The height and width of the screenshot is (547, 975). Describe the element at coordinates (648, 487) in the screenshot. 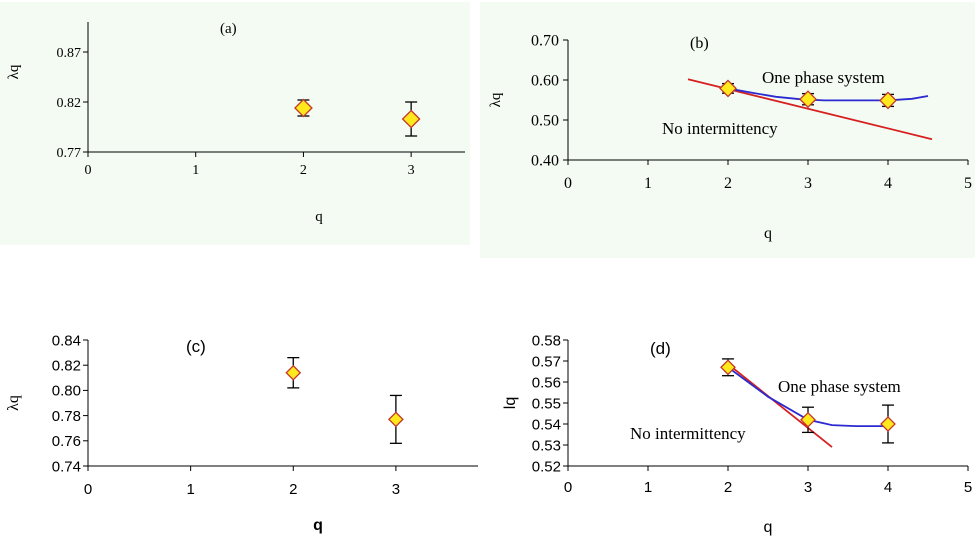

I see `panel-d-x-tick-label: 1` at that location.